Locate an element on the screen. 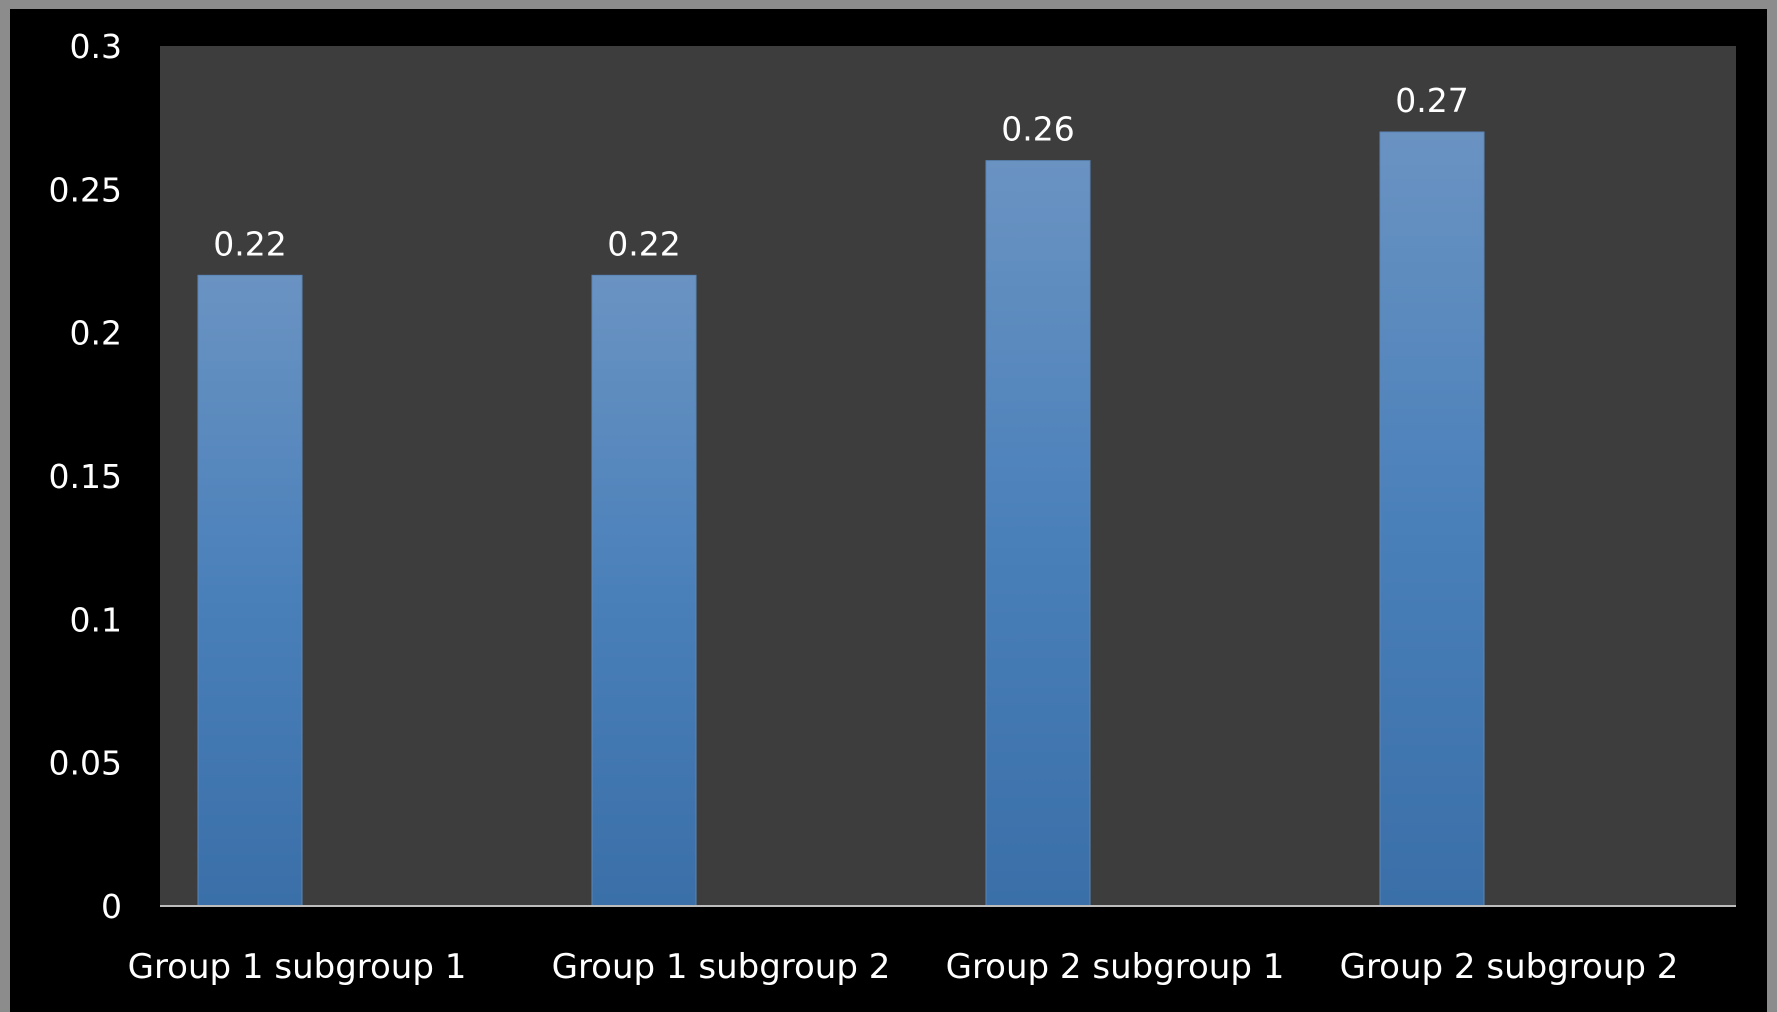 The height and width of the screenshot is (1012, 1777). x-category-label: Group 1 subgroup 2 is located at coordinates (721, 967).